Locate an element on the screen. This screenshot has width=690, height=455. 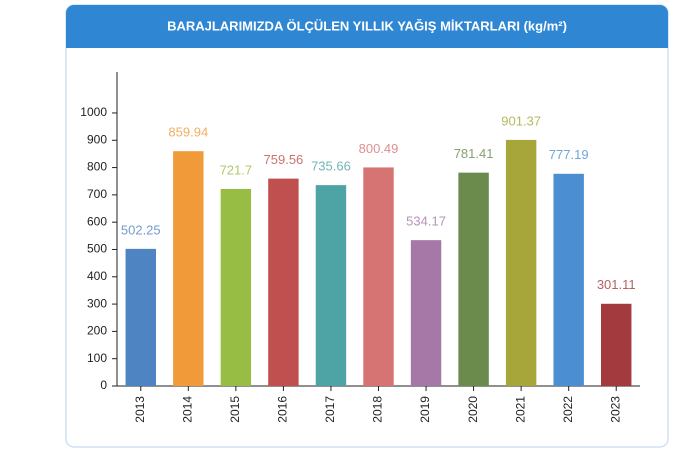
x-tick-label: 2021 is located at coordinates (520, 409).